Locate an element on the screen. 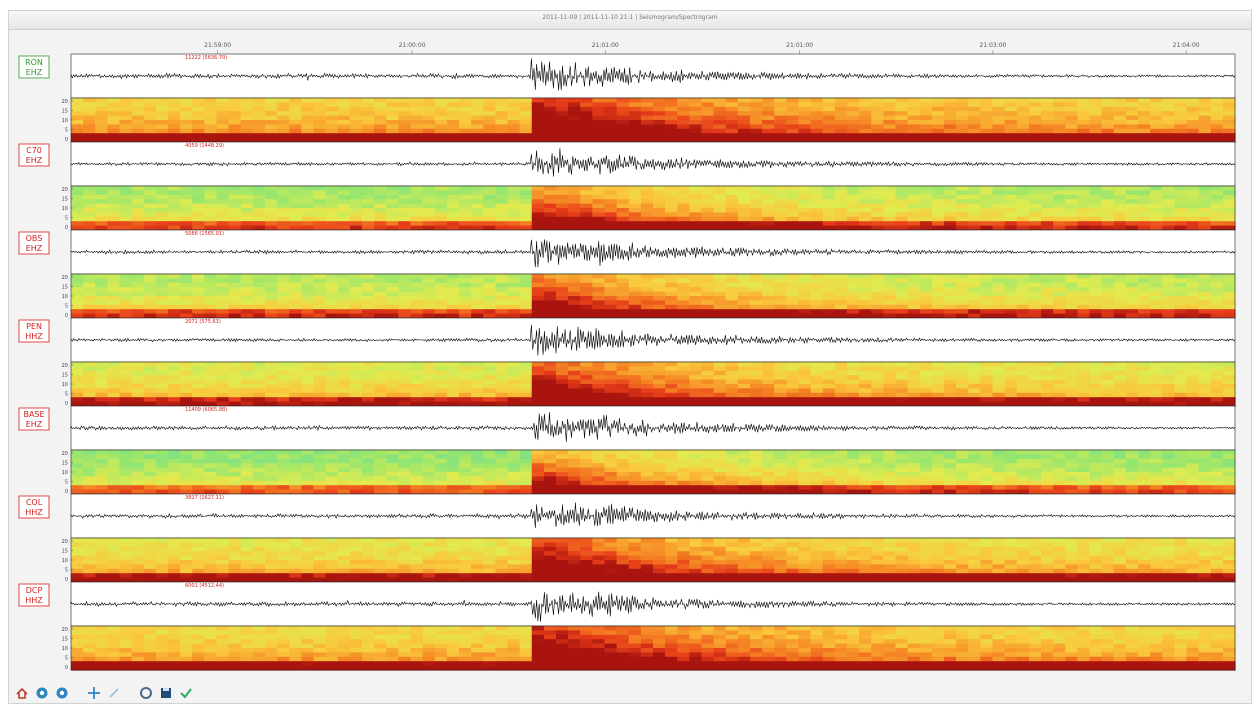 The height and width of the screenshot is (709, 1252). station-code: C70 is located at coordinates (34, 150).